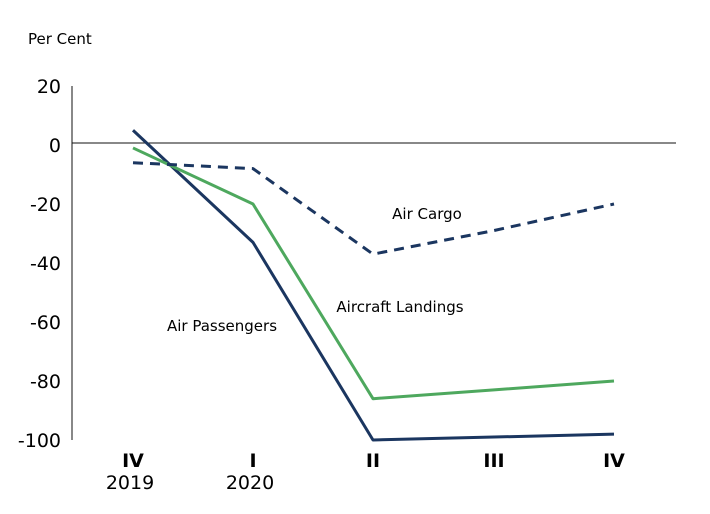  I want to click on y-tick-label: -100, so click(39, 441).